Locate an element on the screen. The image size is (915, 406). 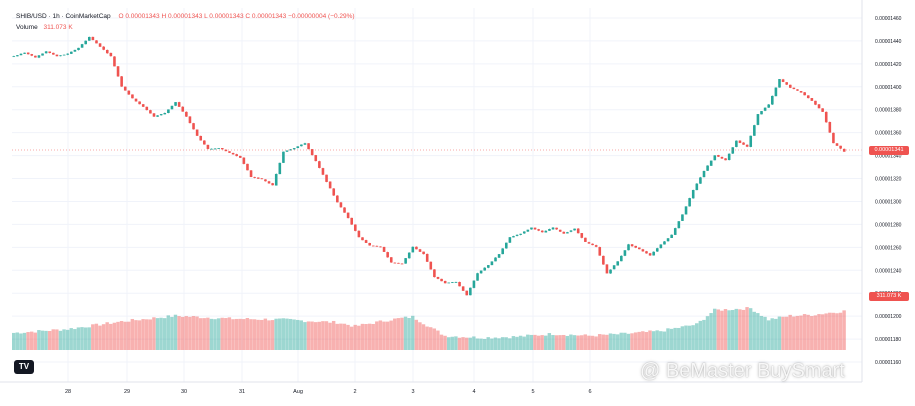
volume-label: Volume is located at coordinates (27, 27).